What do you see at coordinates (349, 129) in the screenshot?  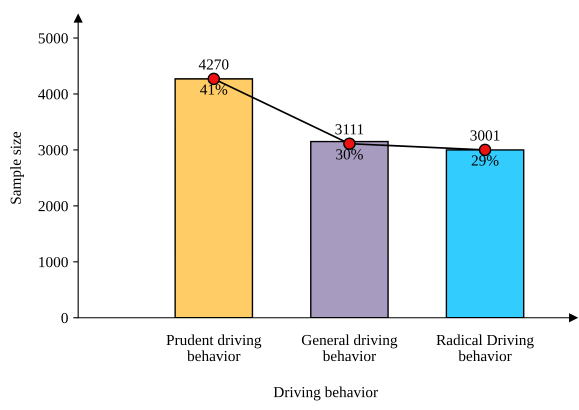 I see `data-label: 3111` at bounding box center [349, 129].